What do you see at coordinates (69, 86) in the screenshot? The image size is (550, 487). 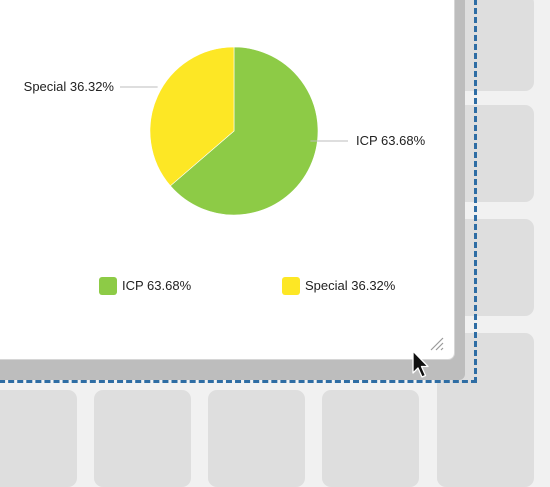 I see `slice-label-special: Special 36.32%` at bounding box center [69, 86].